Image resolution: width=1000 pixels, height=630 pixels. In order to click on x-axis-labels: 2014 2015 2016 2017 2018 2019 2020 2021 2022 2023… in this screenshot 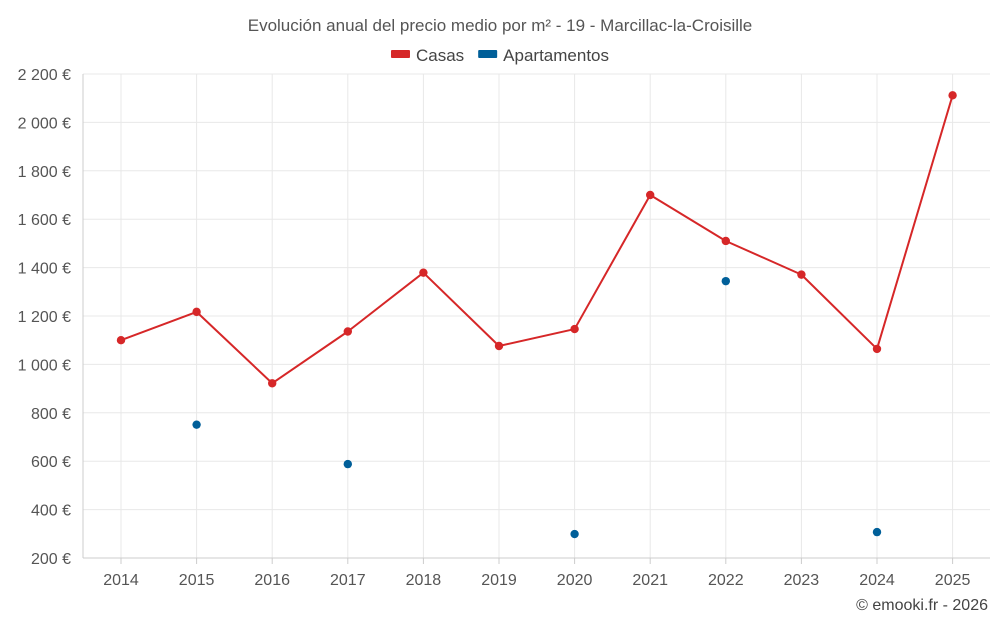, I will do `click(536, 580)`.